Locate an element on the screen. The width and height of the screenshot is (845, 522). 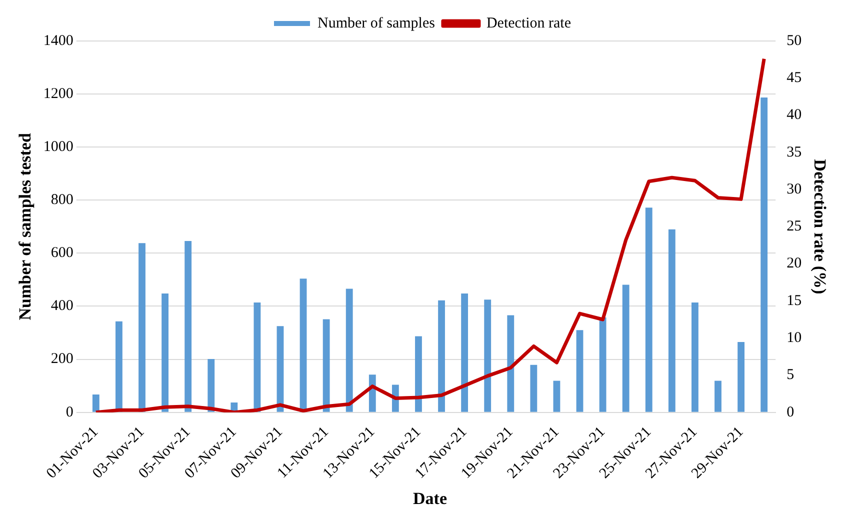
y2-tick-label: 40 is located at coordinates (794, 115).